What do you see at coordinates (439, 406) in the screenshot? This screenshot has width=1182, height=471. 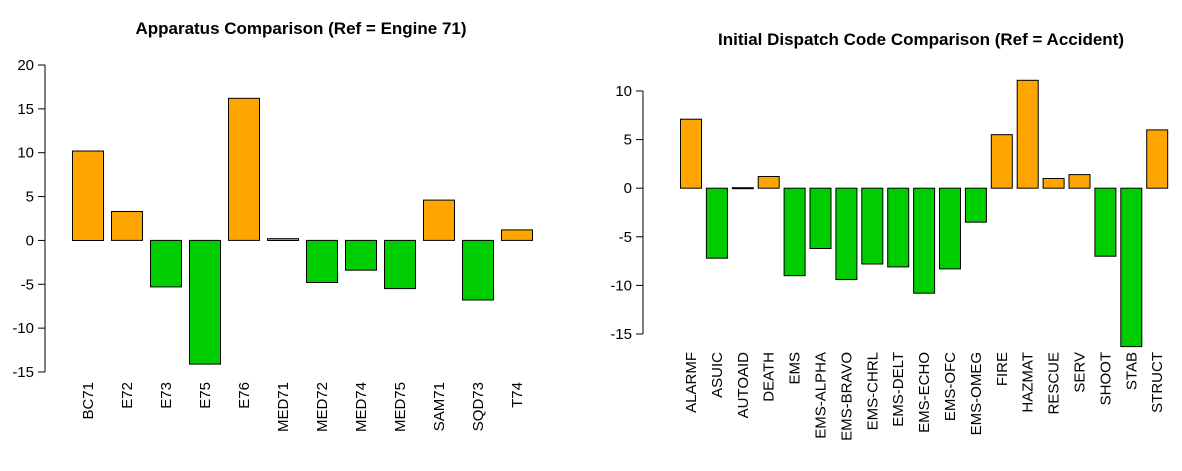 I see `apparatus-x-tick-label: SAM71` at bounding box center [439, 406].